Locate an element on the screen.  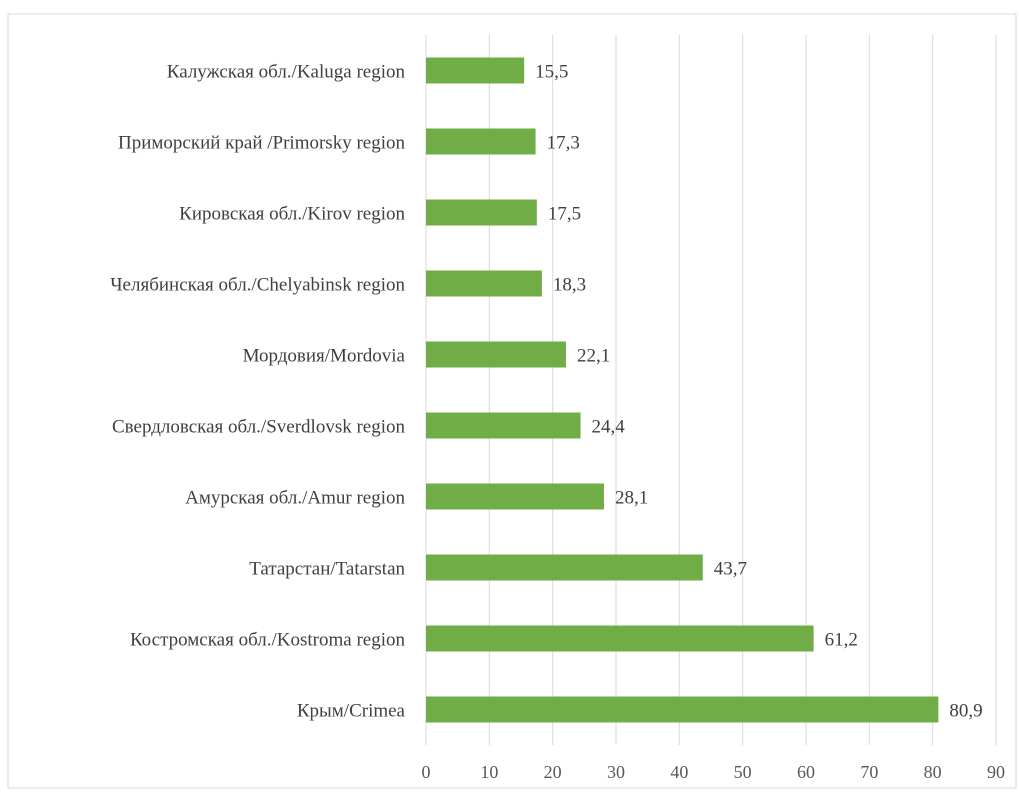
category-label: Кировская обл./Kirov region is located at coordinates (292, 214).